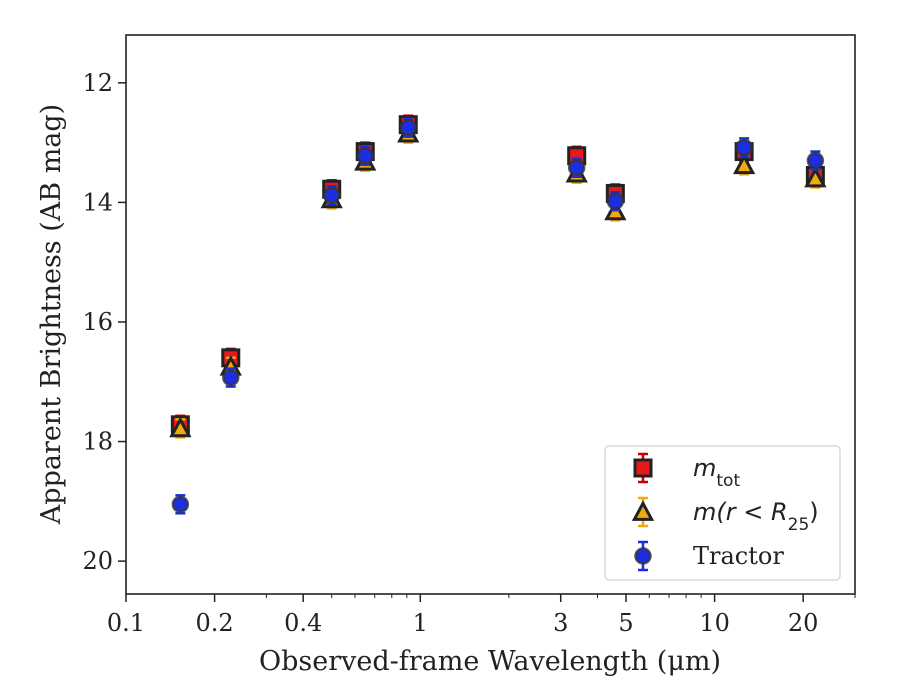 This screenshot has height=700, width=900. I want to click on legend-label-main-1: m(r < R, so click(740, 512).